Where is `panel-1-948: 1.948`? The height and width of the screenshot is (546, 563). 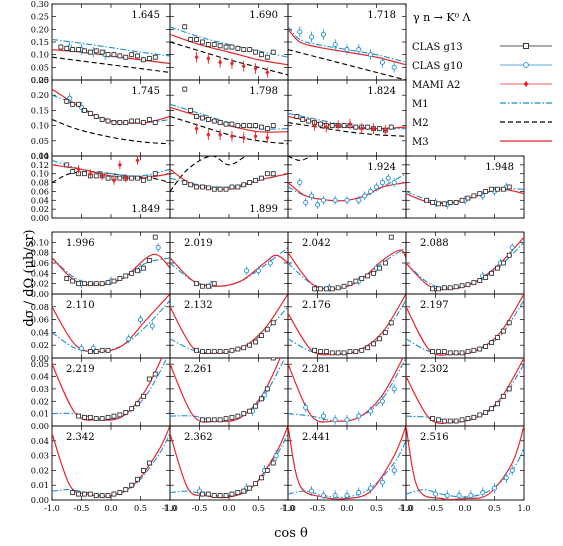 panel-1-948: 1.948 is located at coordinates (465, 187).